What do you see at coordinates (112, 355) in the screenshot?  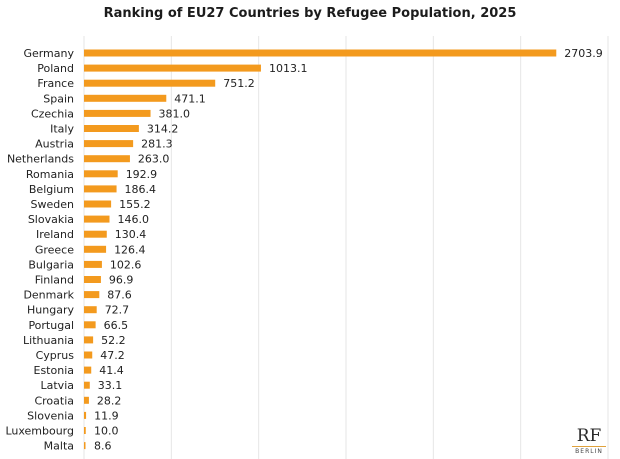 I see `value-label: 47.2` at bounding box center [112, 355].